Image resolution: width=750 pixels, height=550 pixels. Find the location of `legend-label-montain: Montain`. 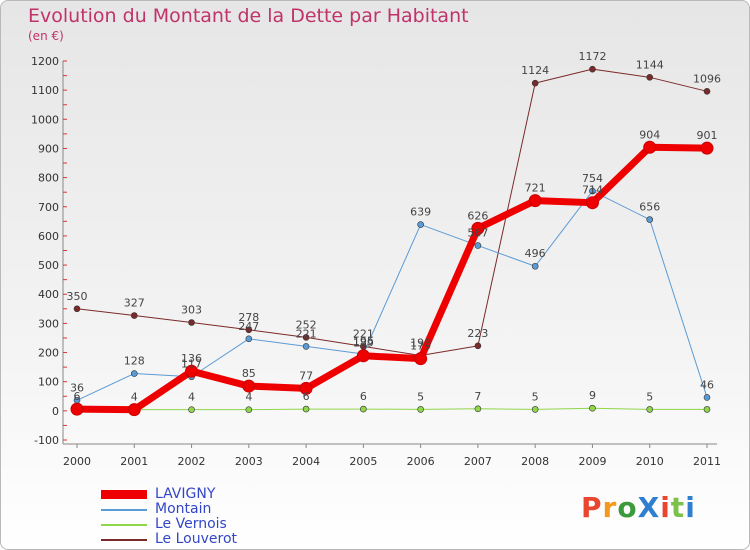

legend-label-montain: Montain is located at coordinates (183, 509).